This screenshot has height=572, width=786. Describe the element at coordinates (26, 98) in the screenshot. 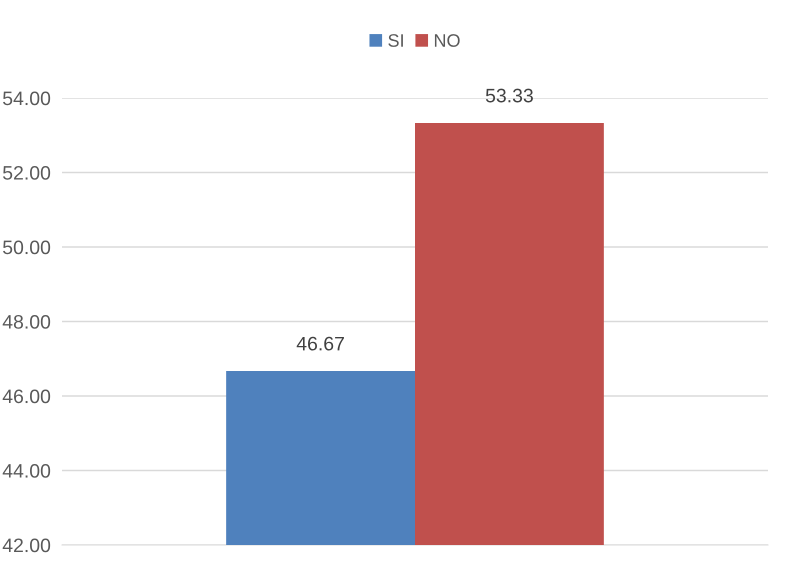

I see `y-tick-label: 54.00` at that location.